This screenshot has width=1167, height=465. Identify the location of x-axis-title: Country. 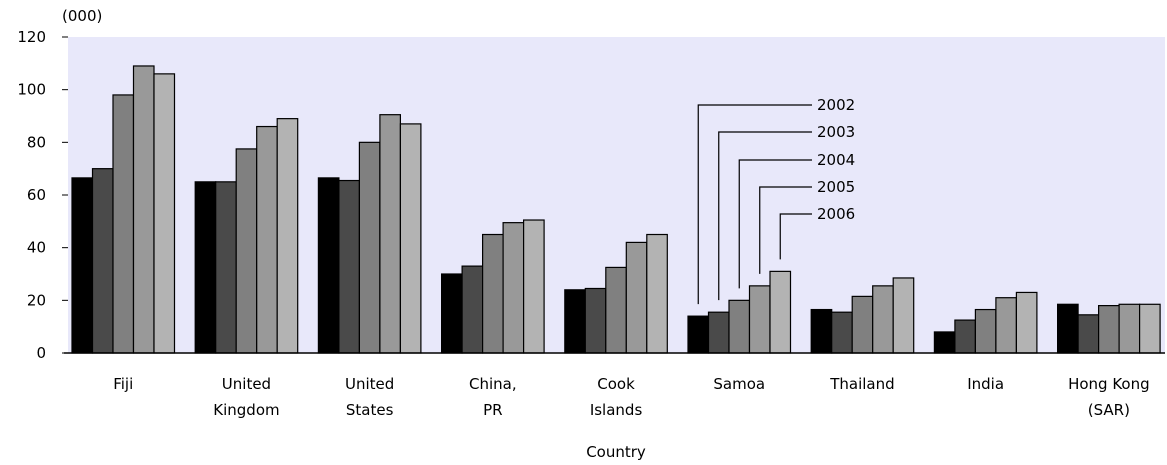
(616, 452).